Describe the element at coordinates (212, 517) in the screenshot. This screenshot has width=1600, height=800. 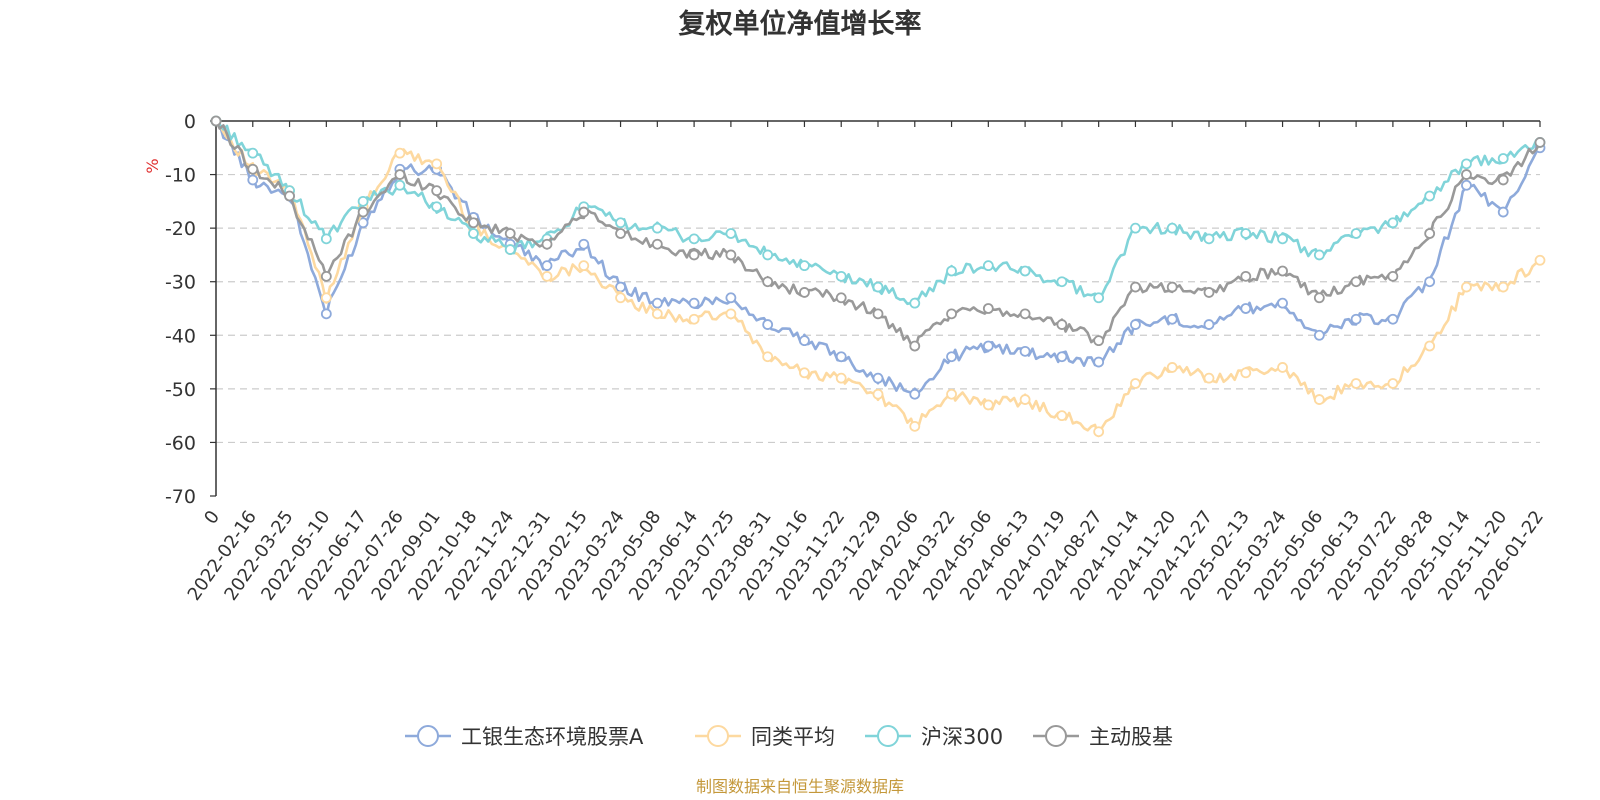
I see `x-tick-label: 0` at that location.